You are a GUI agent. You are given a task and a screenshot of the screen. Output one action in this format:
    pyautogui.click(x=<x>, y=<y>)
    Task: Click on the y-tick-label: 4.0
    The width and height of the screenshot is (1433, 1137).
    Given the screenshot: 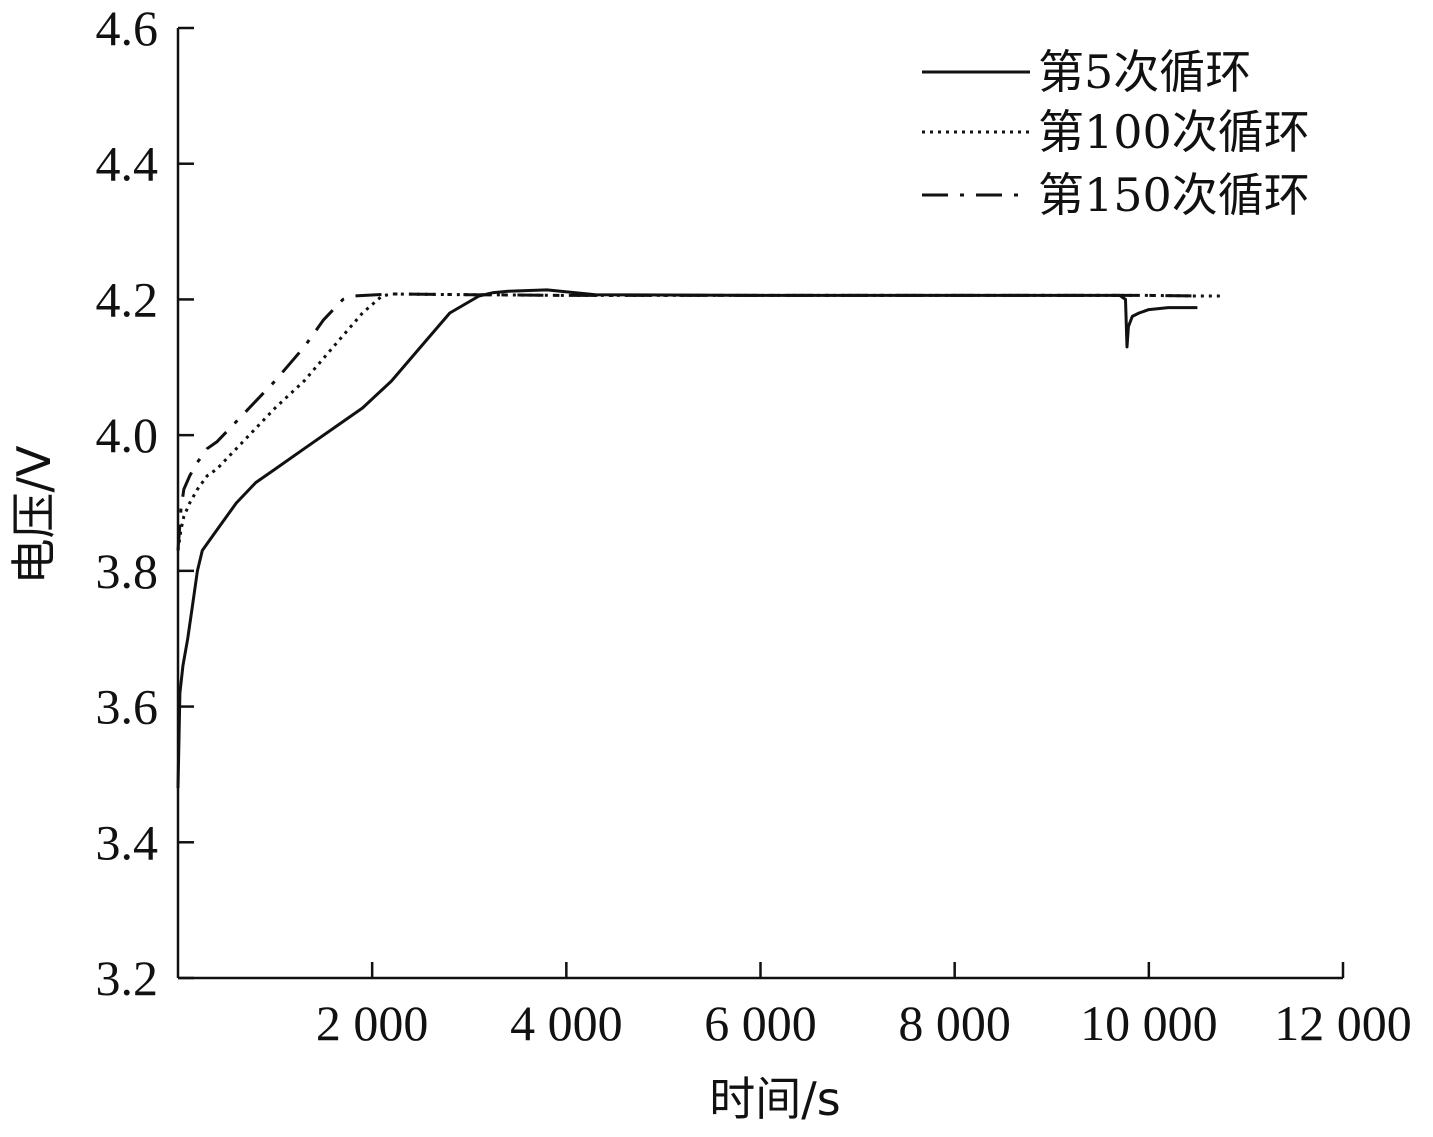 What is the action you would take?
    pyautogui.click(x=127, y=435)
    